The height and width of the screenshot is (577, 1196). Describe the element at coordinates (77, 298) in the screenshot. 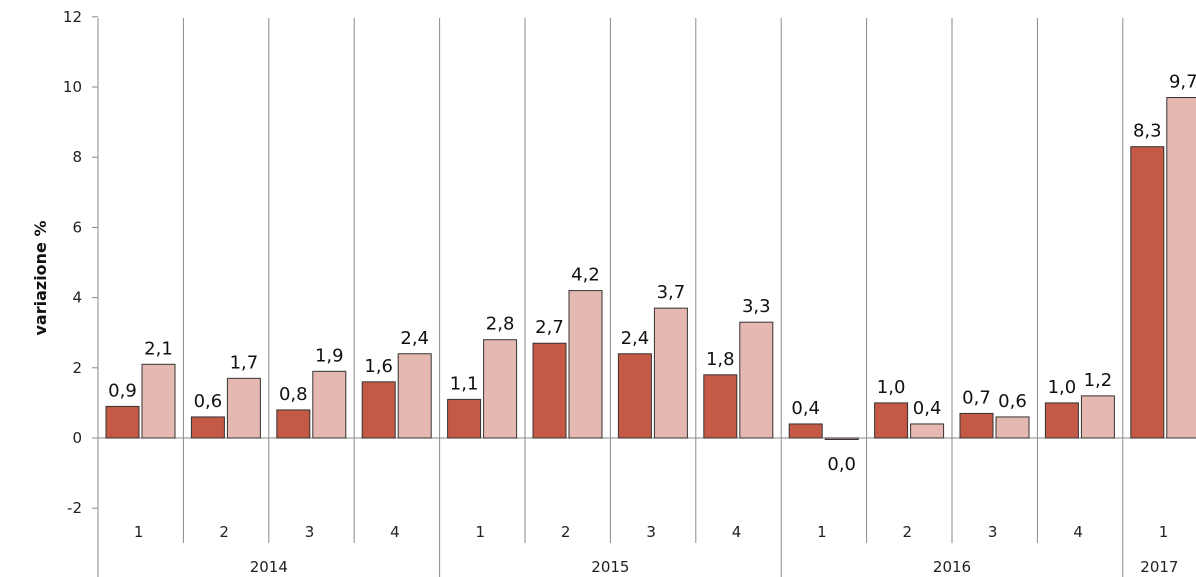

I see `y-tick-label: 4` at that location.